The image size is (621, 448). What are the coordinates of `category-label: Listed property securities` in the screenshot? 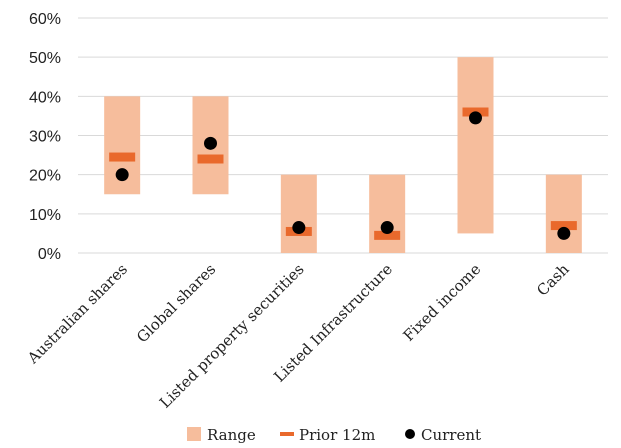 It's located at (232, 336).